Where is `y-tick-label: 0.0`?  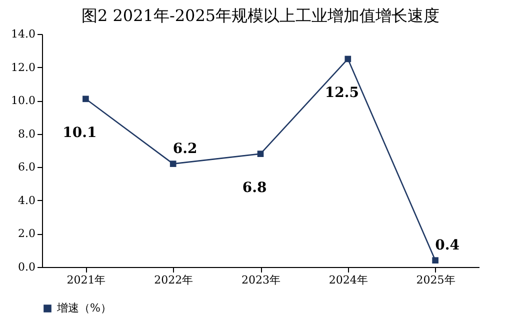 y-tick-label: 0.0 is located at coordinates (27, 267).